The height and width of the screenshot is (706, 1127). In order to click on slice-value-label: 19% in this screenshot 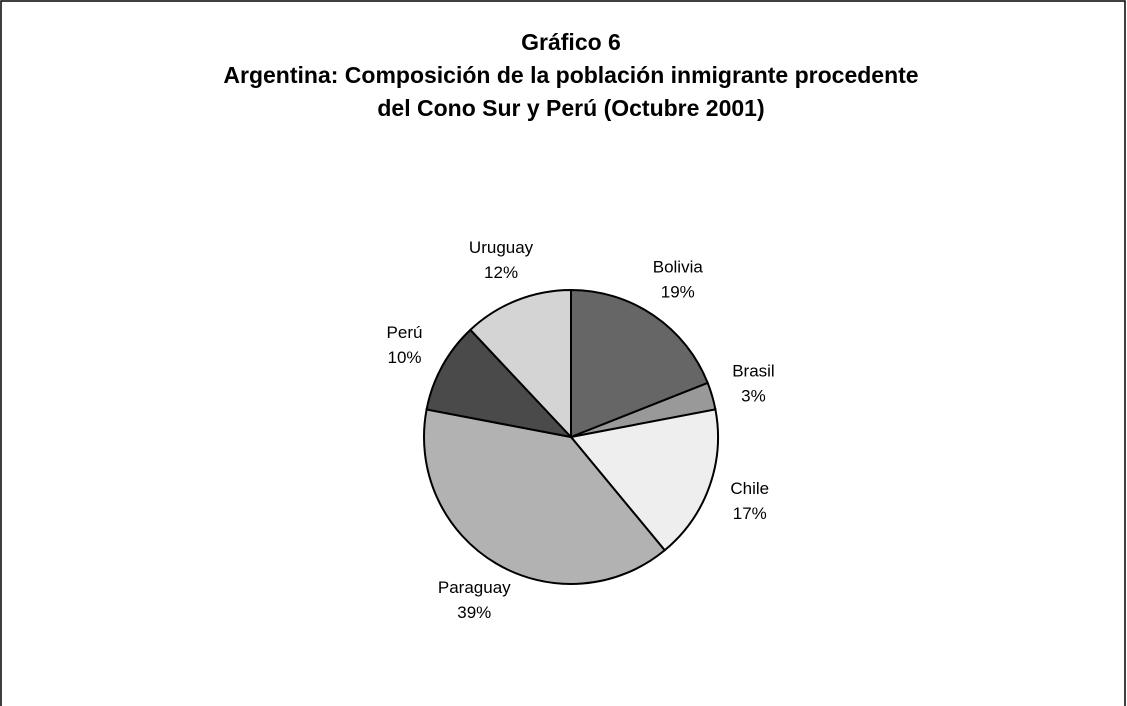, I will do `click(678, 291)`.